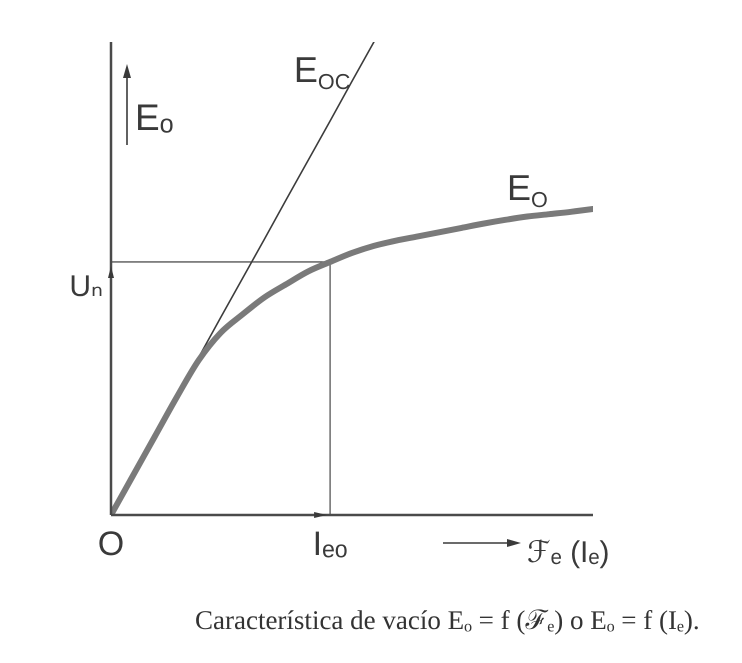 This screenshot has height=663, width=742. Describe the element at coordinates (447, 620) in the screenshot. I see `text: Característica de vacío Eₒ = f (ℱₑ) o Eₒ = f (Iₑ).` at that location.